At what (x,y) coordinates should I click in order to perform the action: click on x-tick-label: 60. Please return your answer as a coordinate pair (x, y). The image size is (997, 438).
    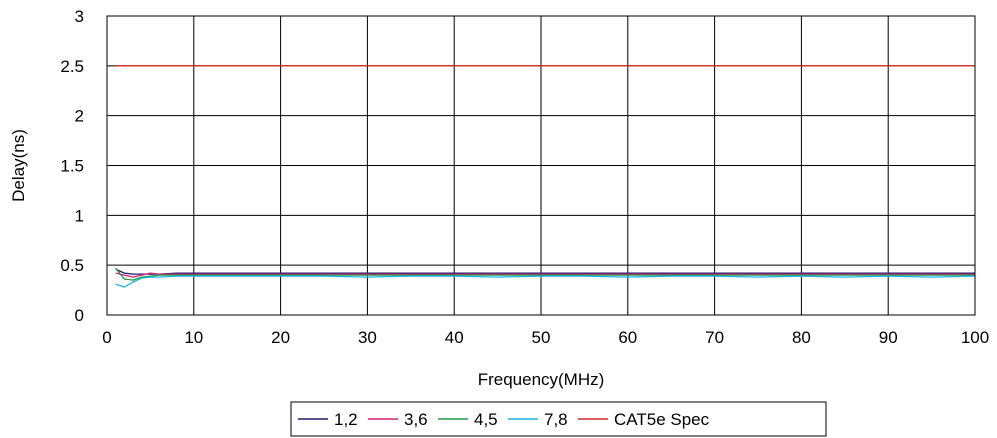
    Looking at the image, I should click on (627, 337).